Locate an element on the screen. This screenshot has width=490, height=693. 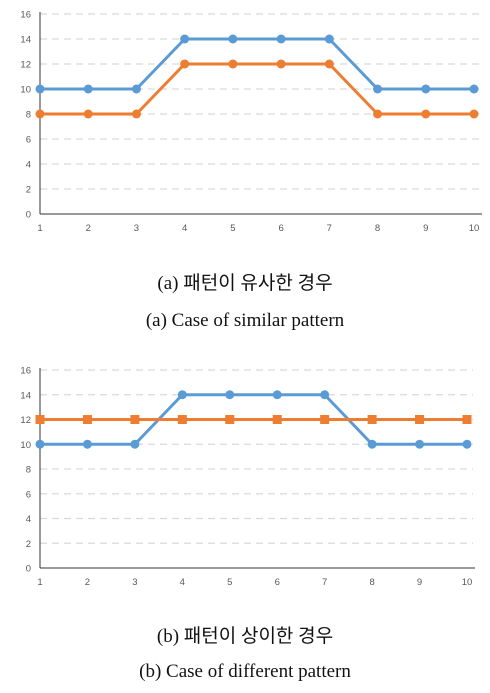
caption-a-english: (a) Case of similar pattern is located at coordinates (245, 320).